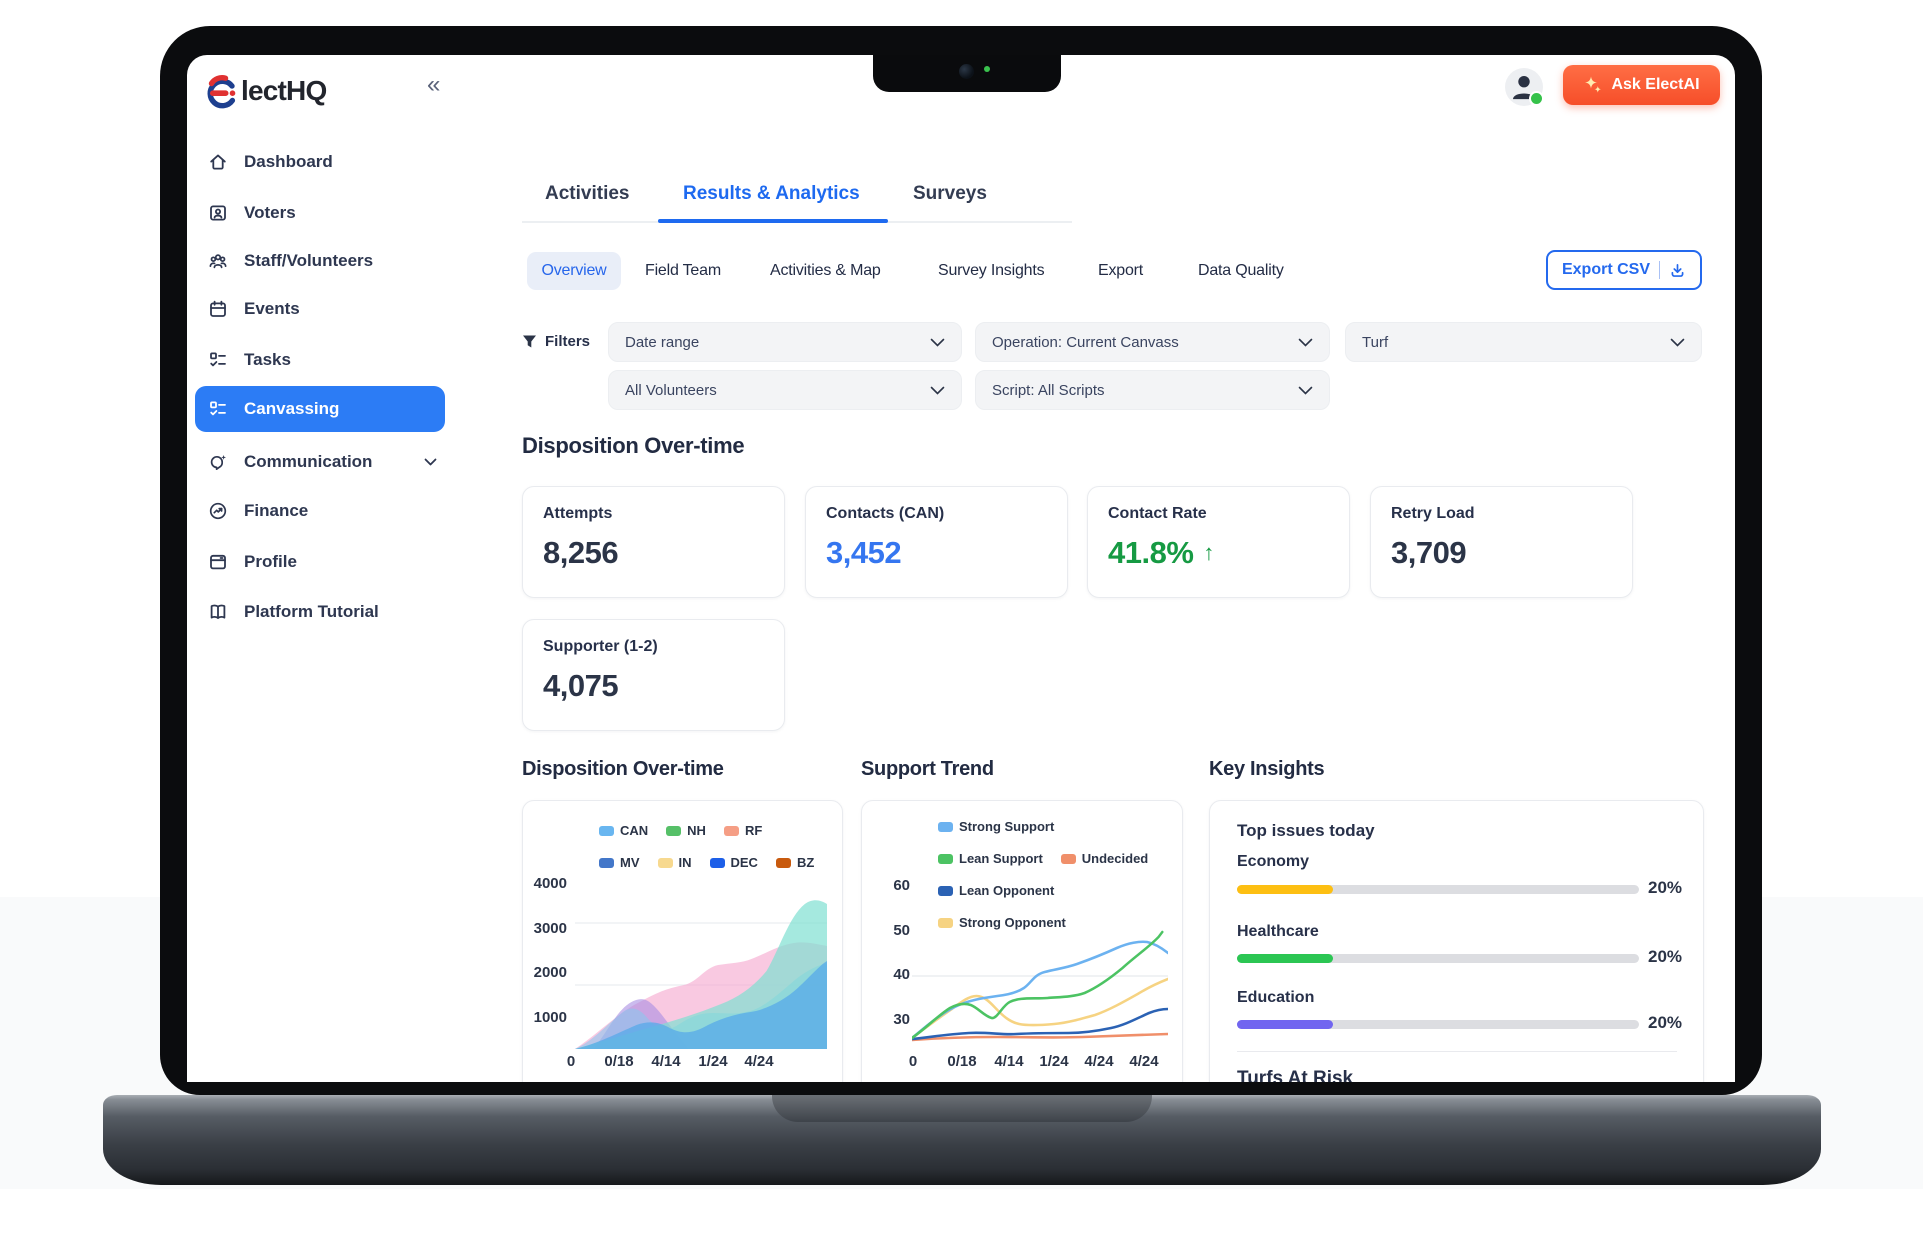 Image resolution: width=1923 pixels, height=1237 pixels. Describe the element at coordinates (578, 513) in the screenshot. I see `kpi-label: Attempts` at that location.